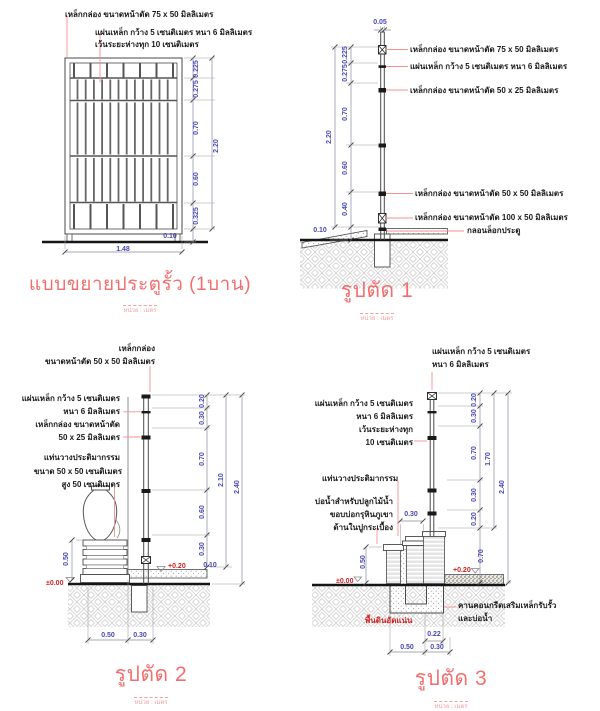  What do you see at coordinates (475, 618) in the screenshot?
I see `annotation-label: และบ่อน้ำ` at bounding box center [475, 618].